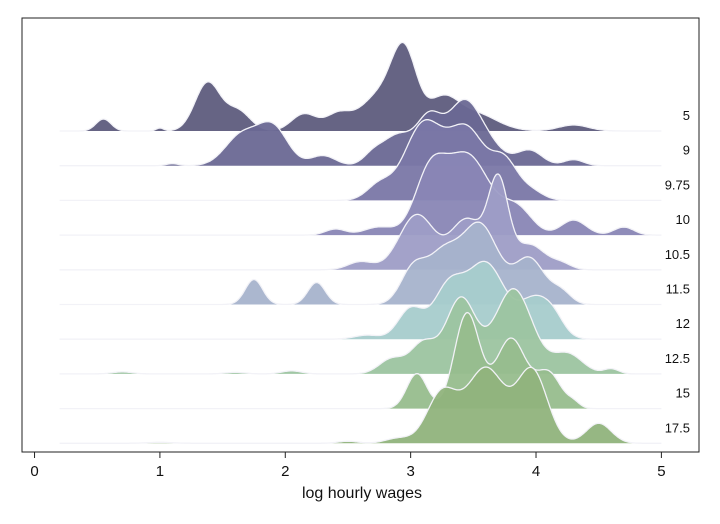 The height and width of the screenshot is (524, 720). Describe the element at coordinates (34, 471) in the screenshot. I see `x-tick-label-0: 0` at that location.